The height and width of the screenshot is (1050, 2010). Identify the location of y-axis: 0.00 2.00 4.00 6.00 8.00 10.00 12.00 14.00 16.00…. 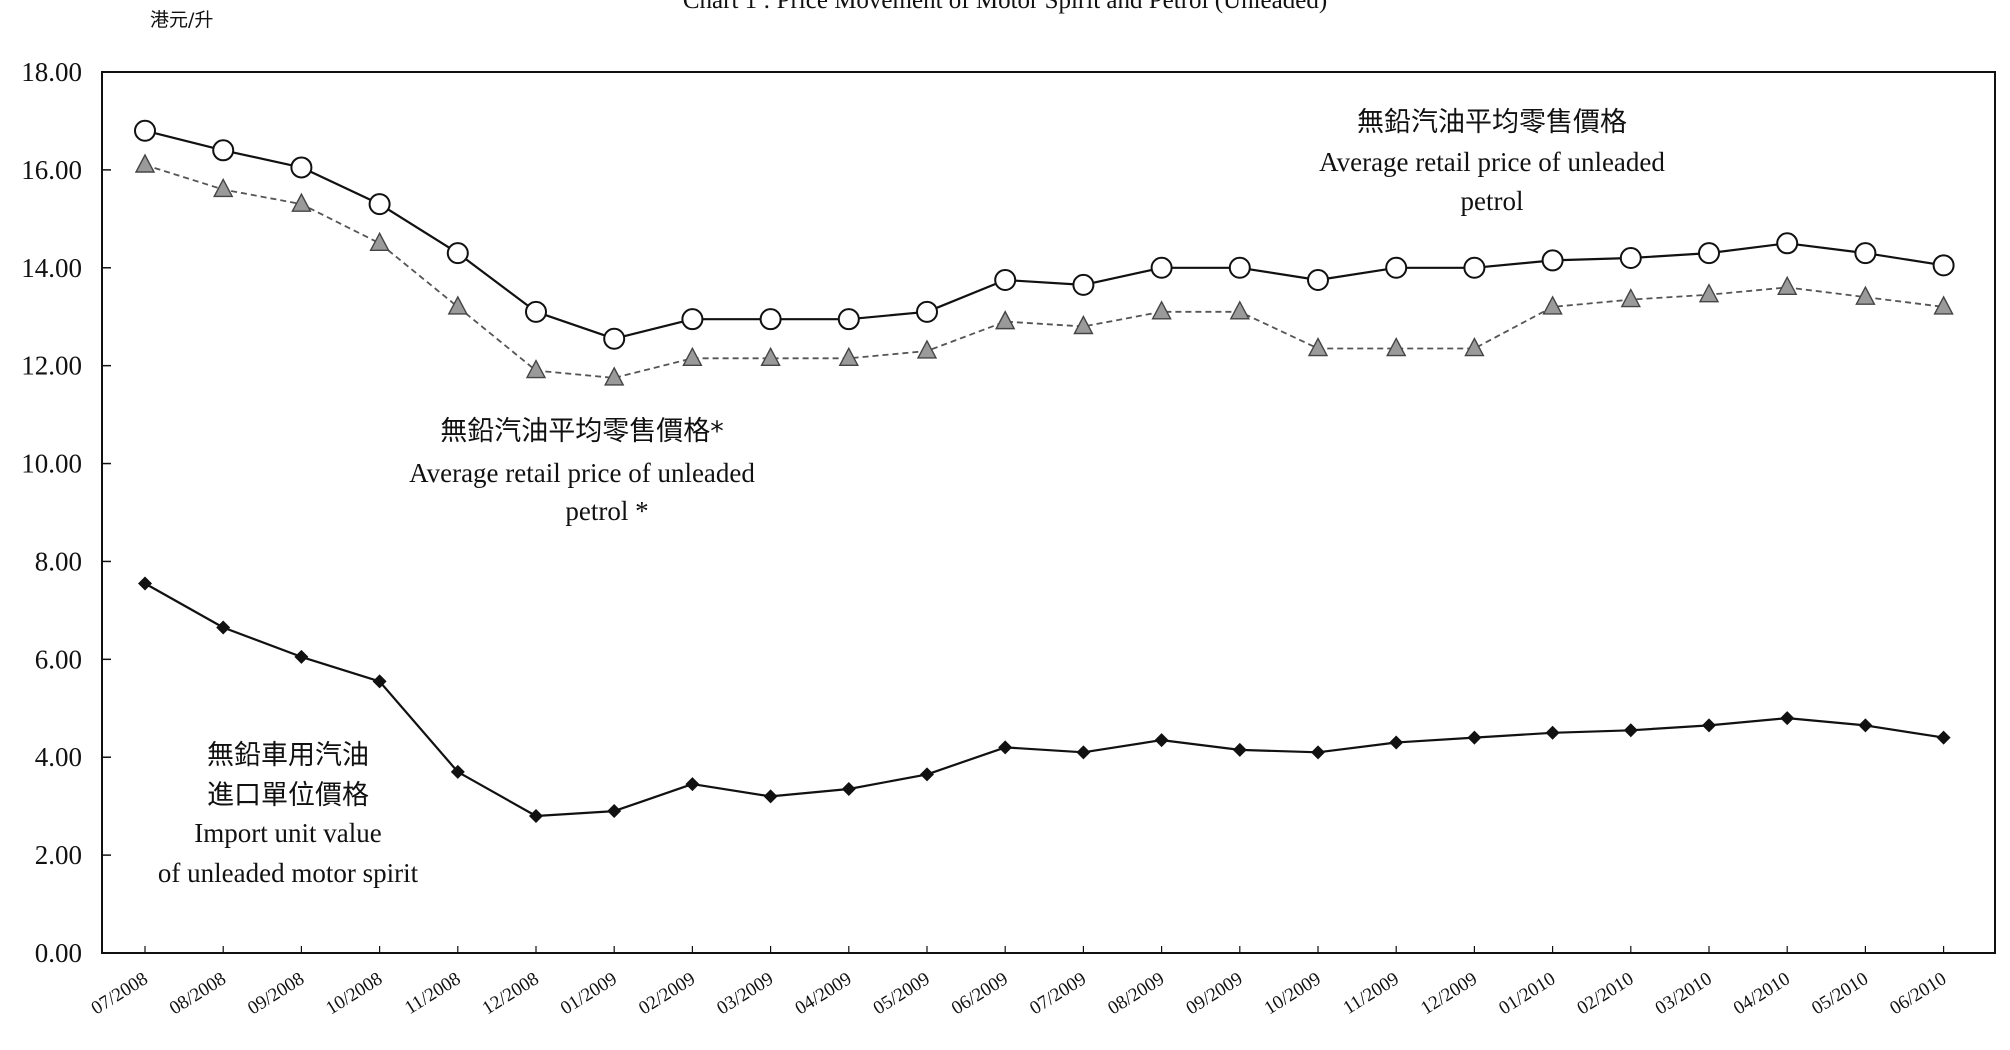
(66, 512).